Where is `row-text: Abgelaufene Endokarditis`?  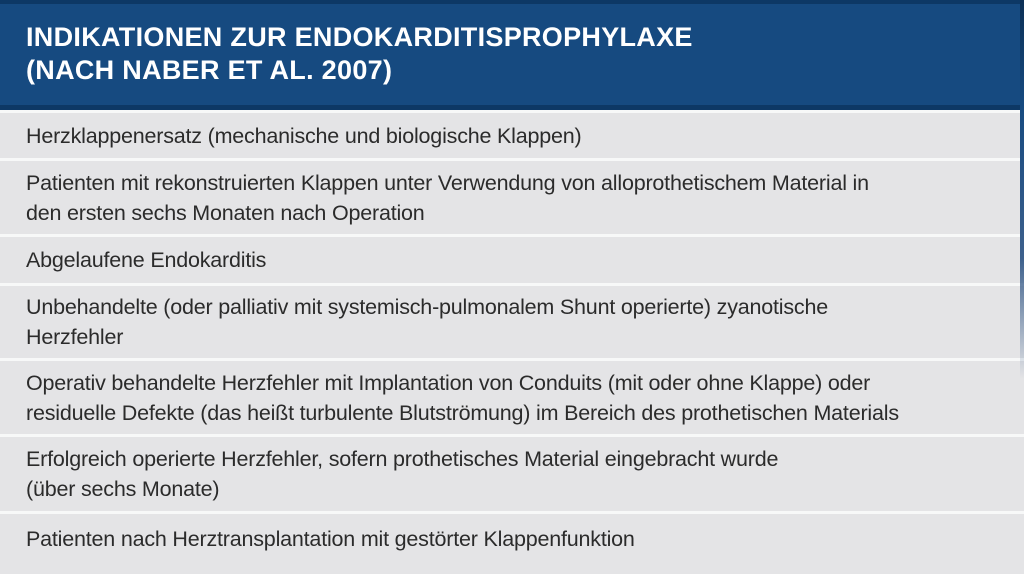 row-text: Abgelaufene Endokarditis is located at coordinates (146, 260).